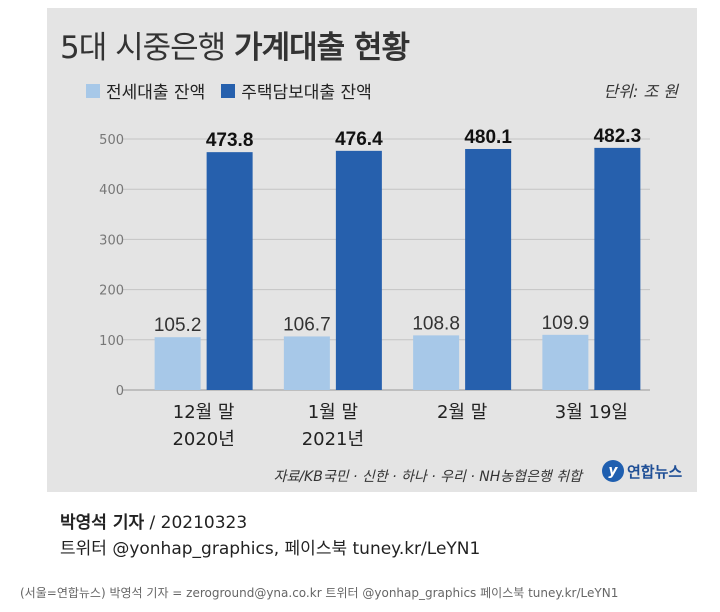 Image resolution: width=720 pixels, height=612 pixels. I want to click on legend-item-jeonse: 전세대출 잔액, so click(145, 90).